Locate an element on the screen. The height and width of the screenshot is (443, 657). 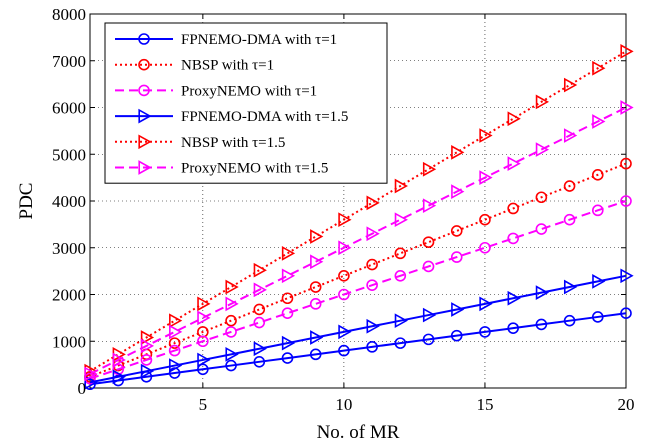
y-tick-label: 0 is located at coordinates (82, 388).